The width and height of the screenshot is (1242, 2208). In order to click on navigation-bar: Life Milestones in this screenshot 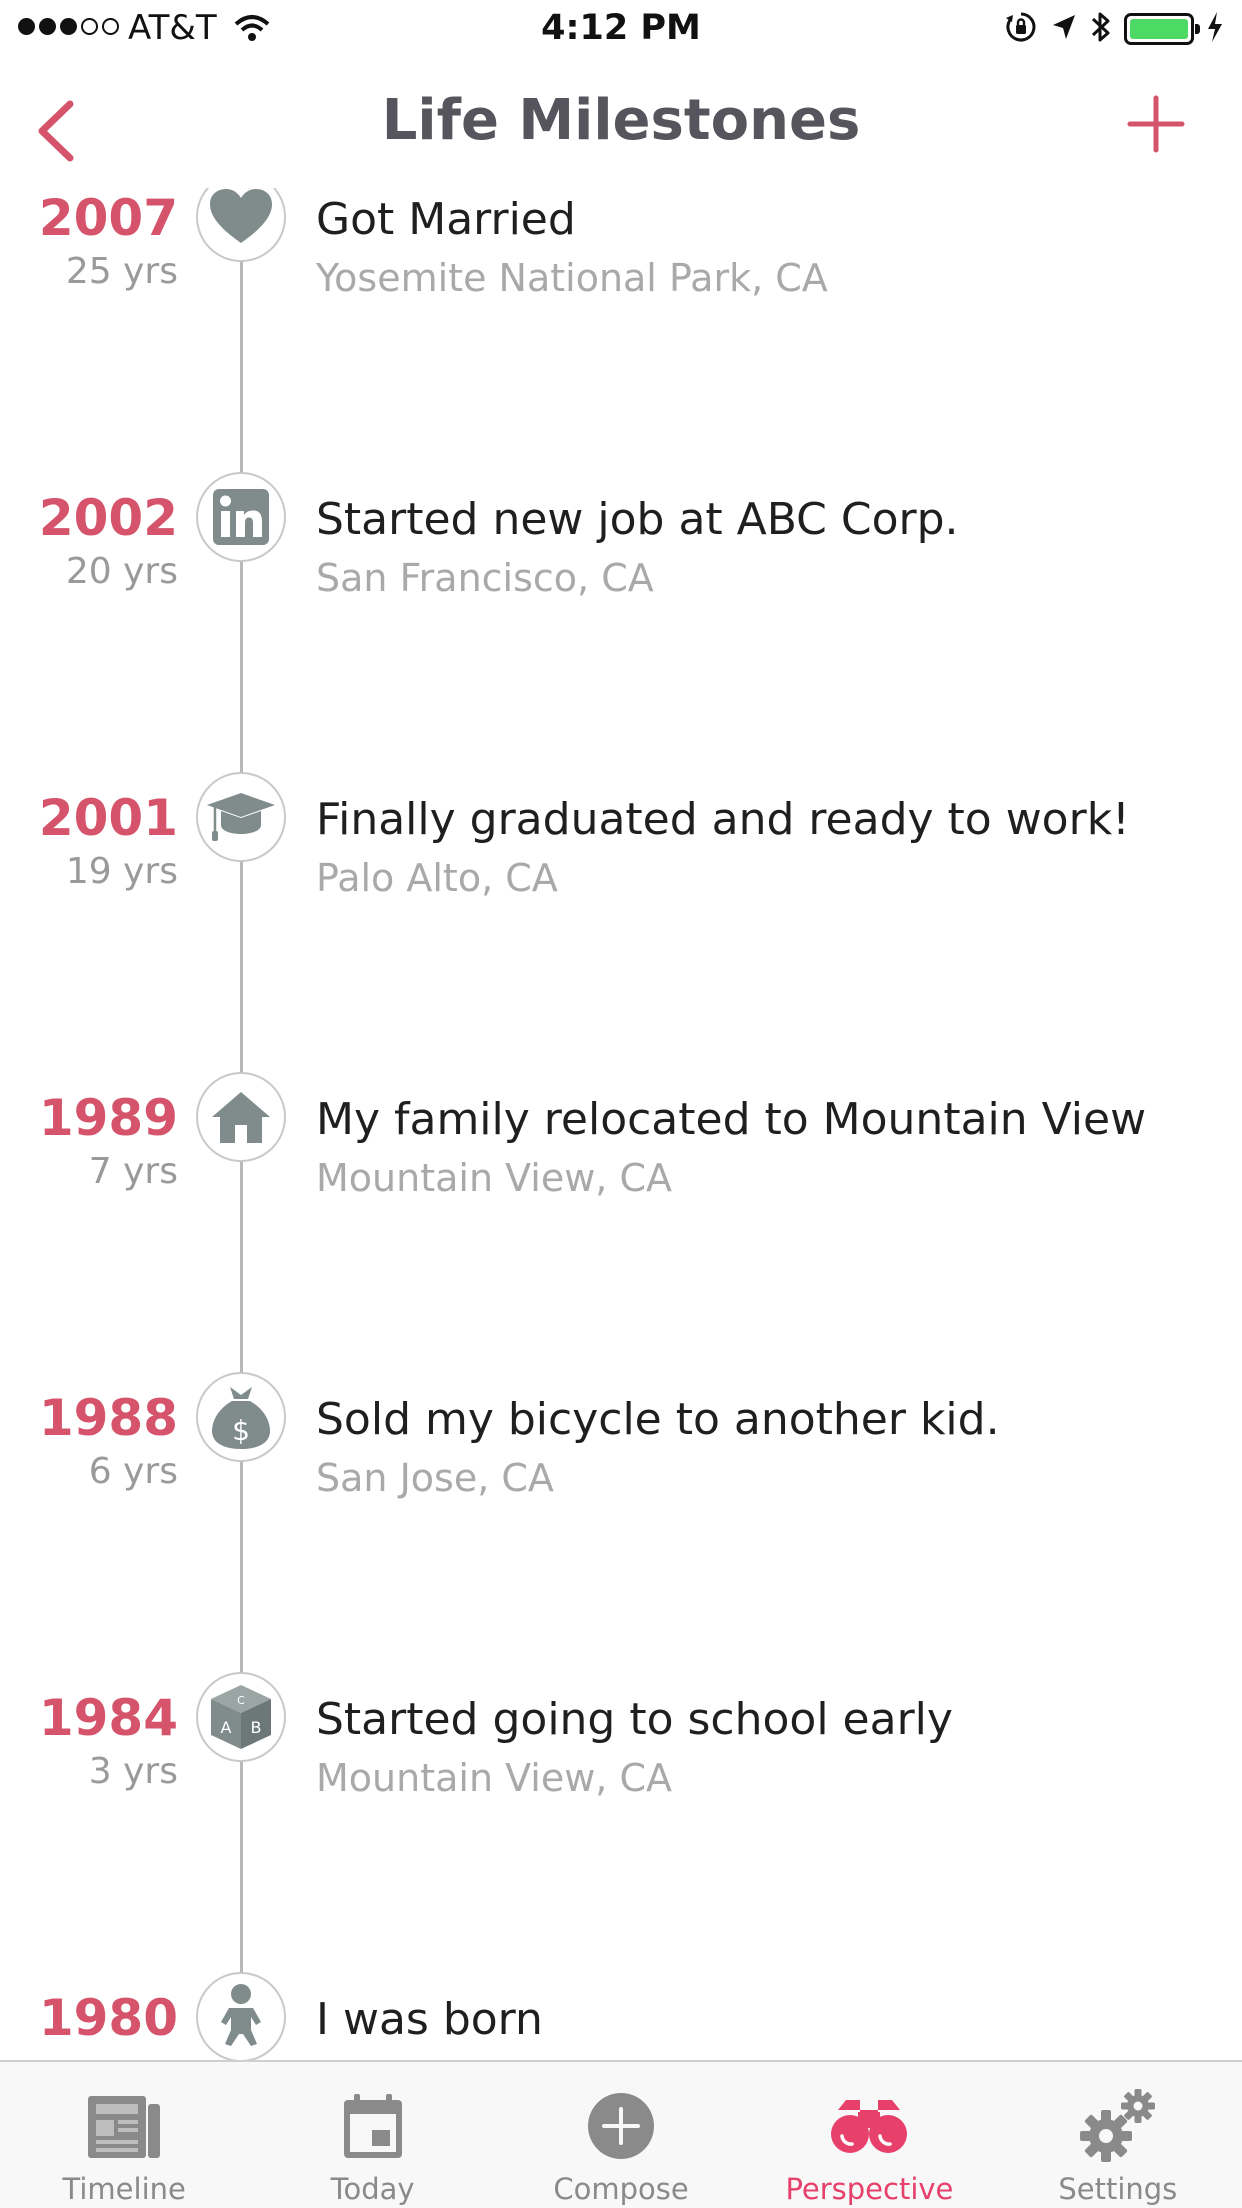, I will do `click(621, 124)`.